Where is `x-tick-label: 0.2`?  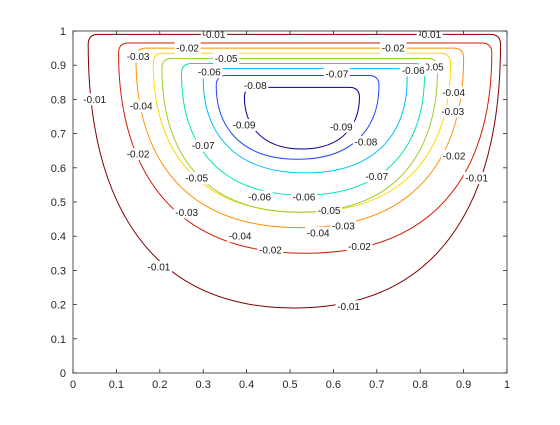
x-tick-label: 0.2 is located at coordinates (159, 385).